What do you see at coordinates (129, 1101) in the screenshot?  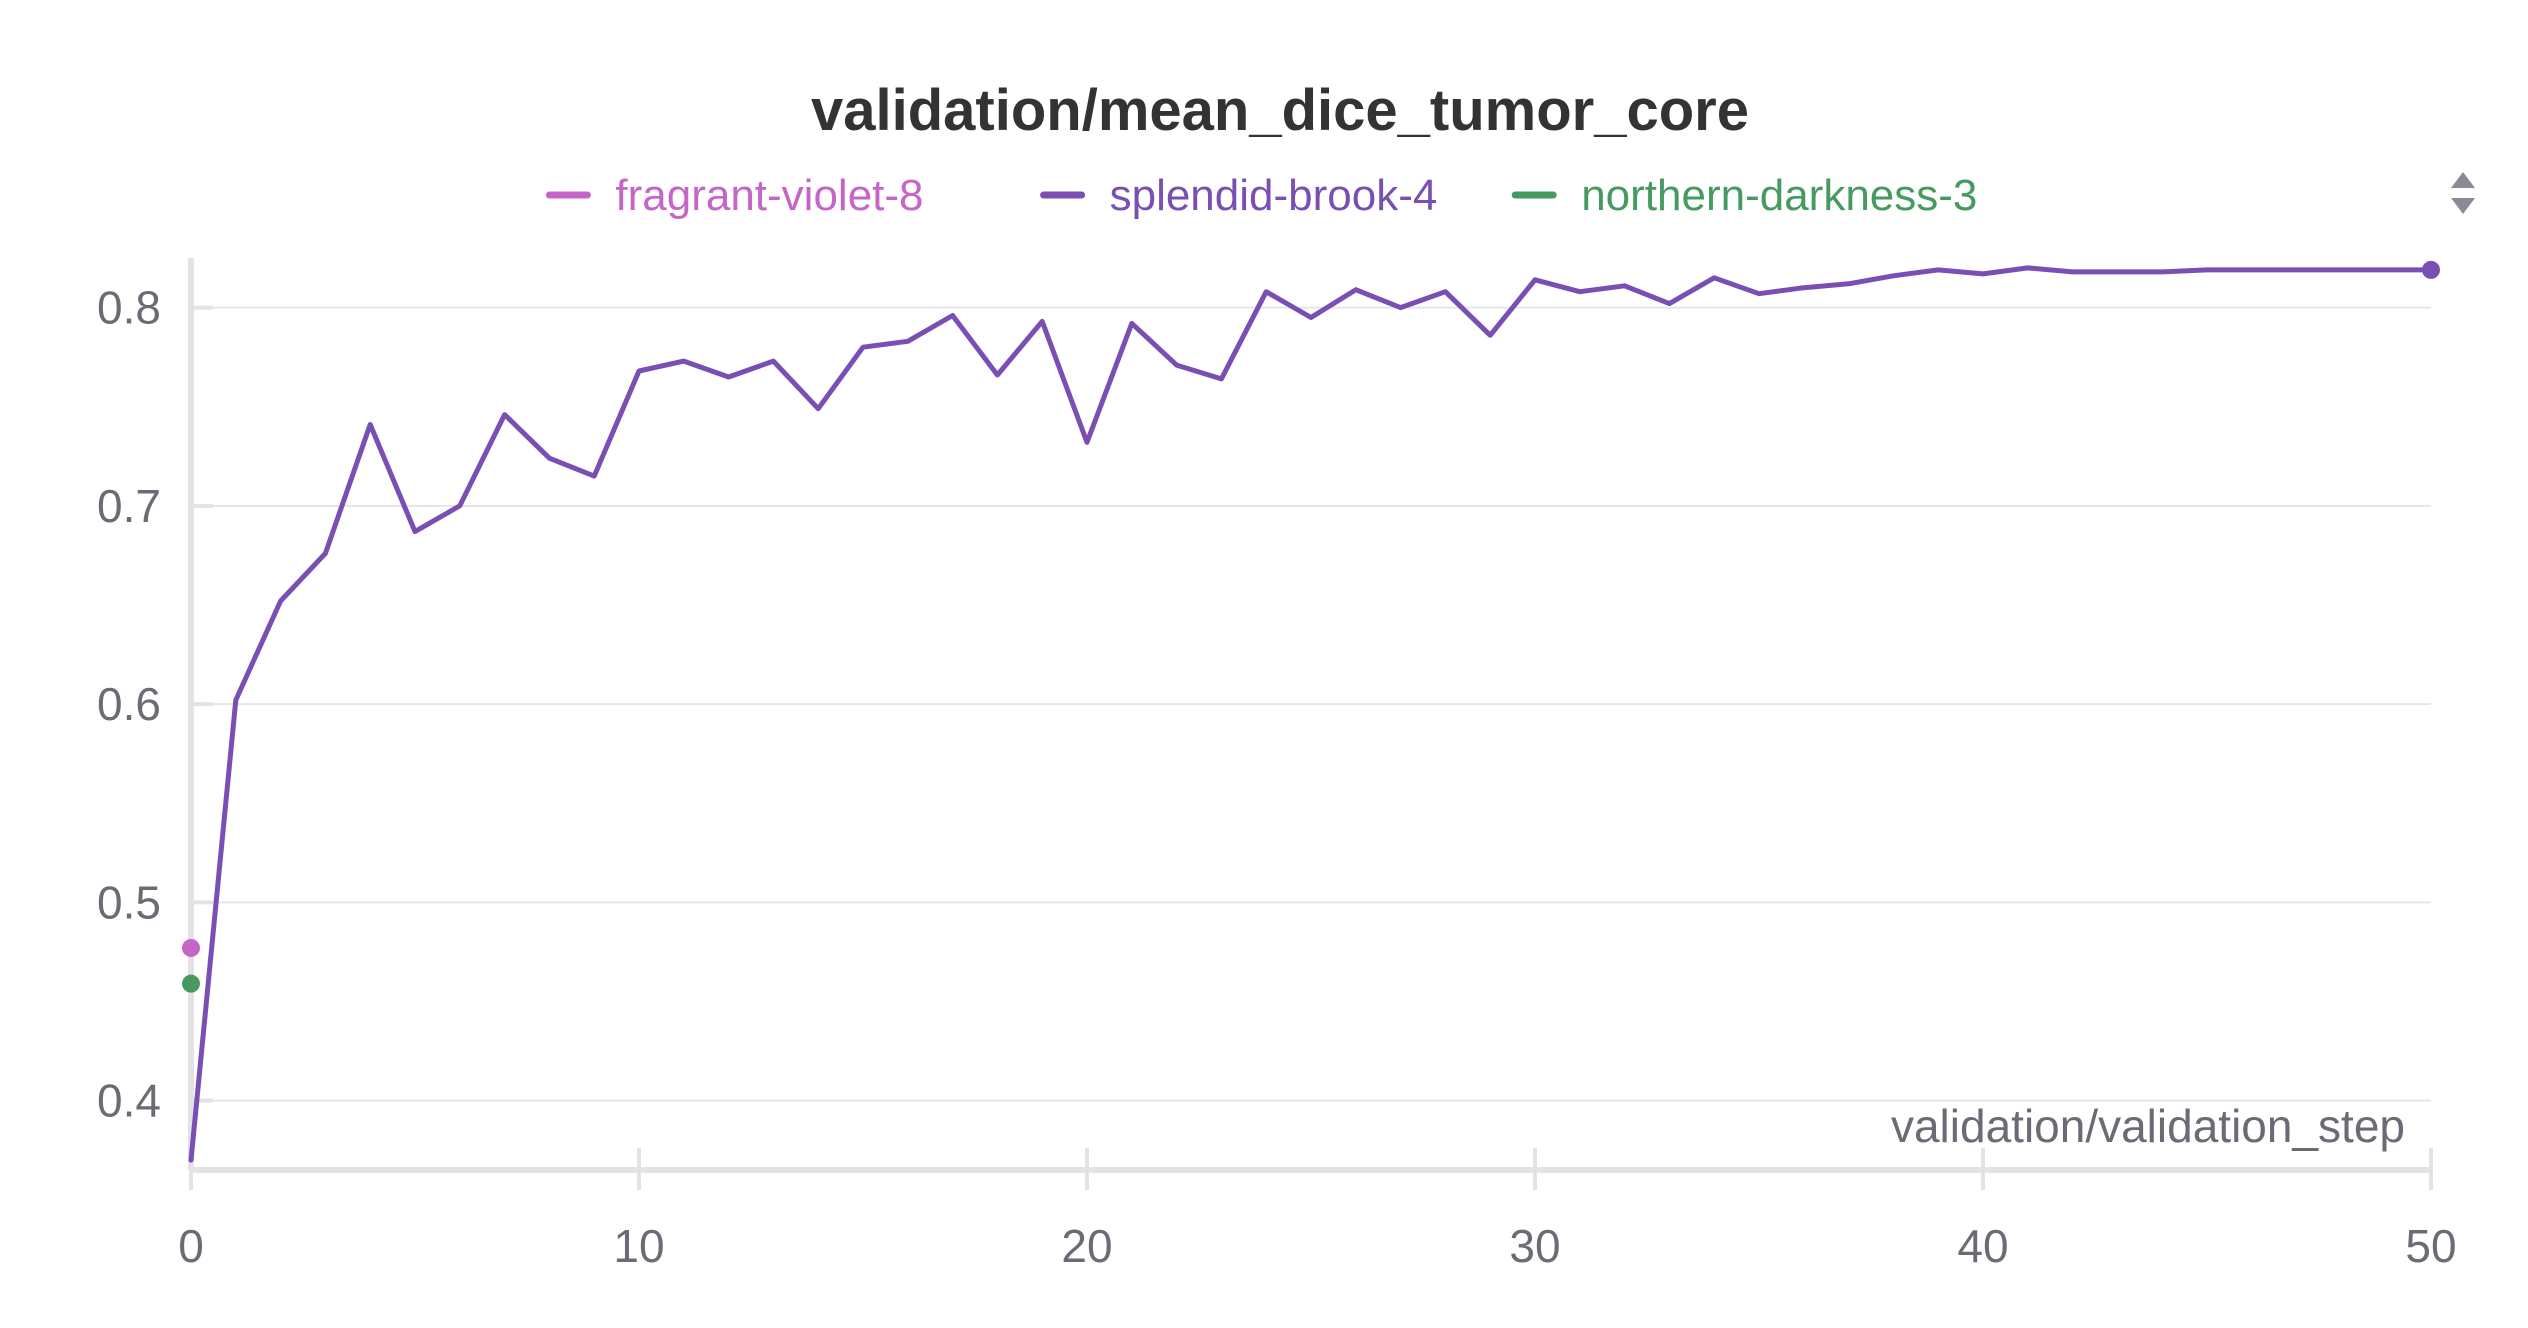 I see `y-tick-label-0: 0.4` at bounding box center [129, 1101].